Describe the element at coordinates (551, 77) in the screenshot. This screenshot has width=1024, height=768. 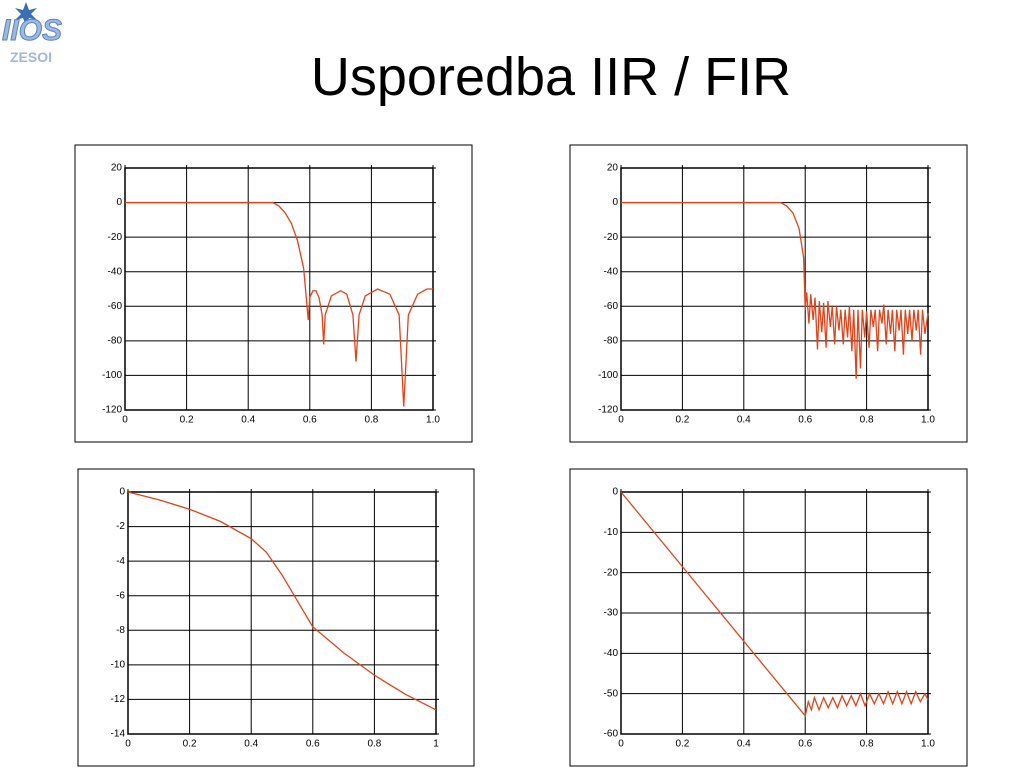
I see `slide-title: Usporedba IIR / FIR` at that location.